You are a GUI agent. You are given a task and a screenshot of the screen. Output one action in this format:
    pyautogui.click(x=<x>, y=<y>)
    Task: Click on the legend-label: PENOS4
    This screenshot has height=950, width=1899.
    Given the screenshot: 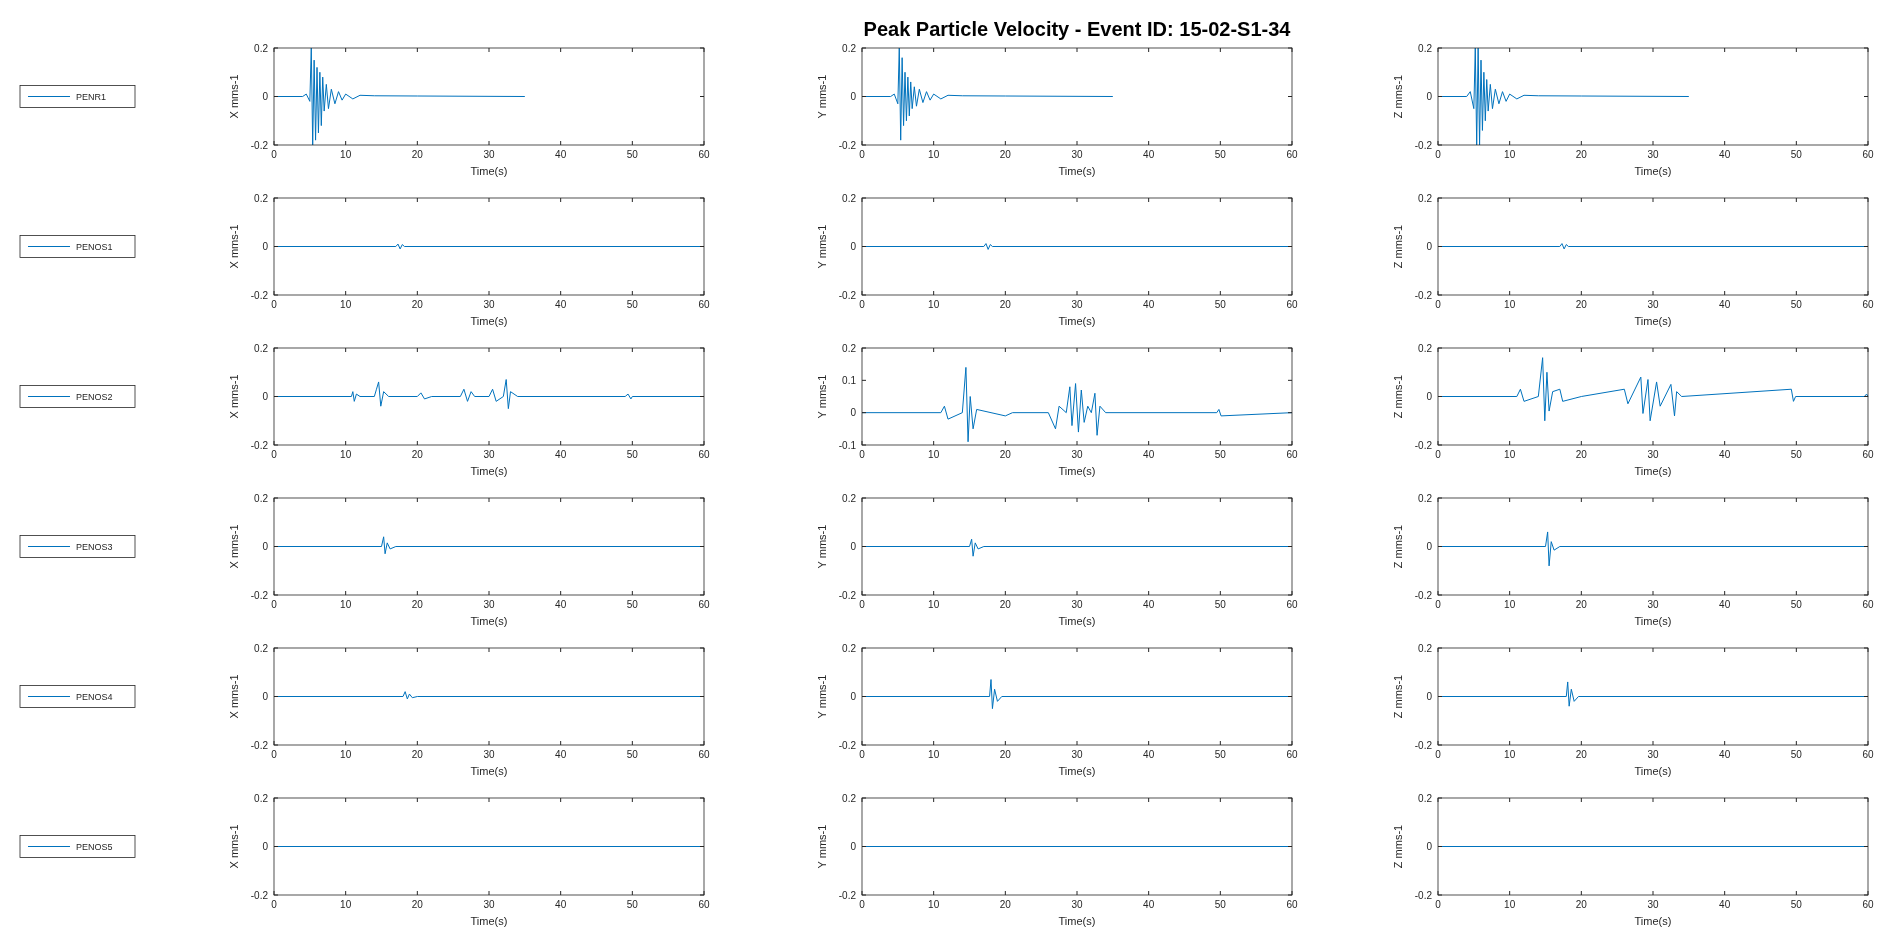 What is the action you would take?
    pyautogui.click(x=94, y=696)
    